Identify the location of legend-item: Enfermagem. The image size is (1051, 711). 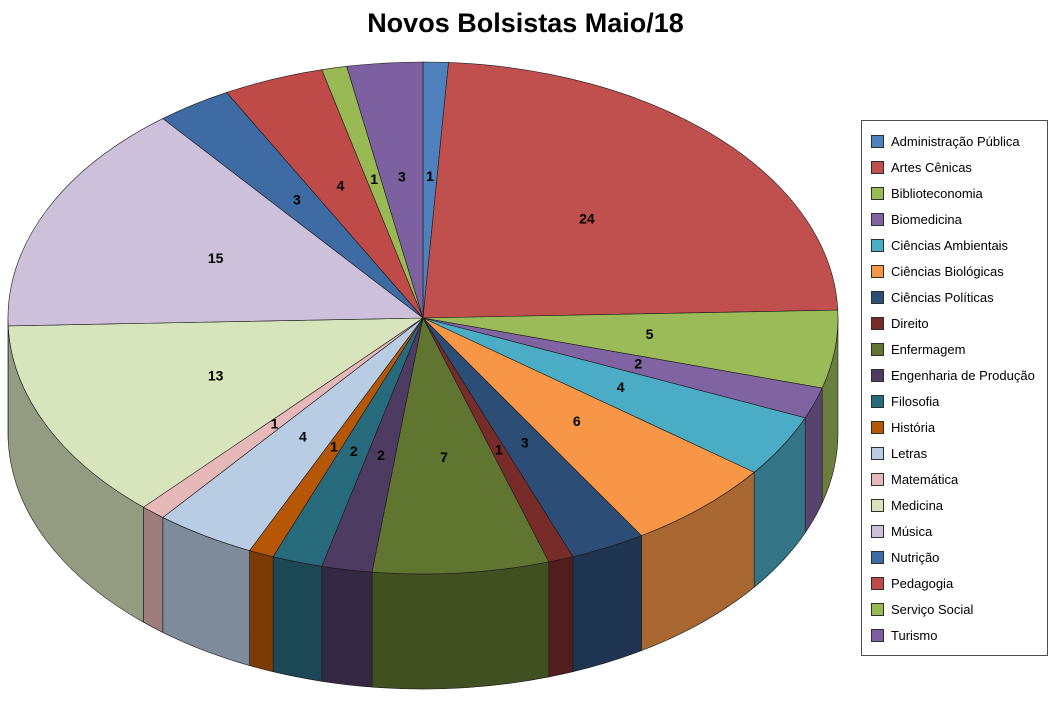
(954, 349).